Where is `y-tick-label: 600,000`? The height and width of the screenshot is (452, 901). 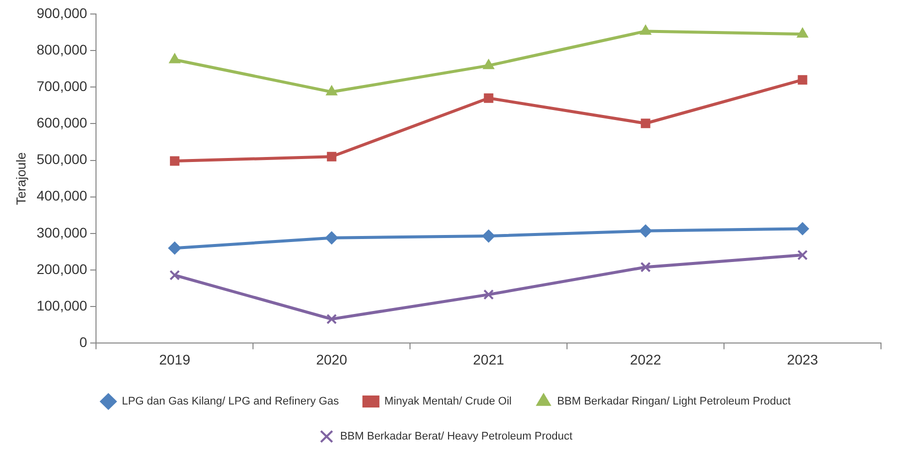
y-tick-label: 600,000 is located at coordinates (62, 122).